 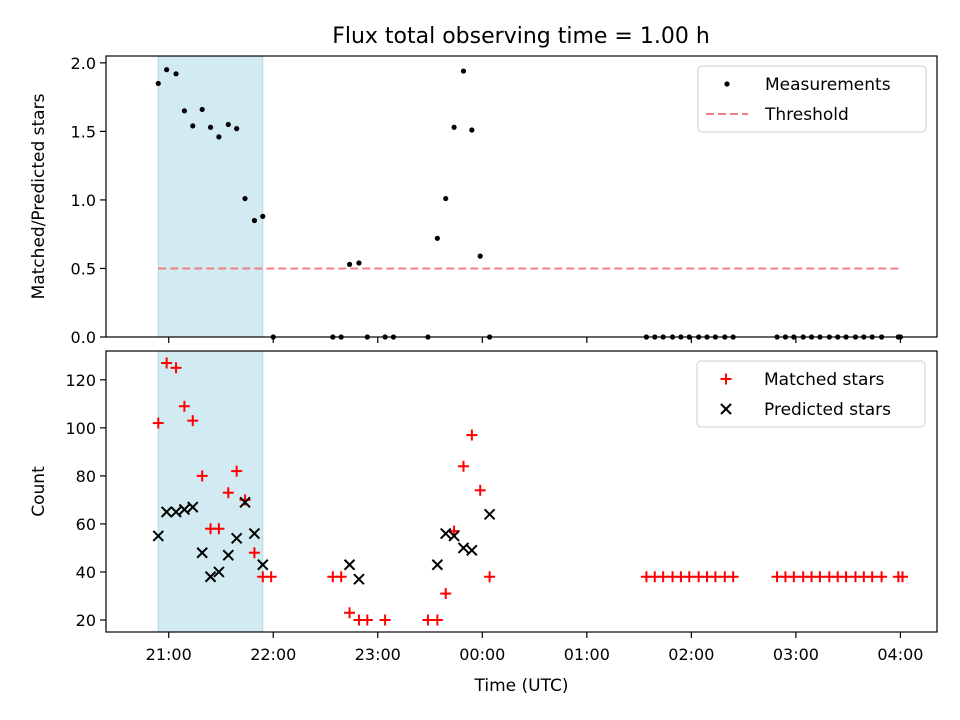 I want to click on count-legend: Matched stars Predicted stars, so click(x=811, y=394).